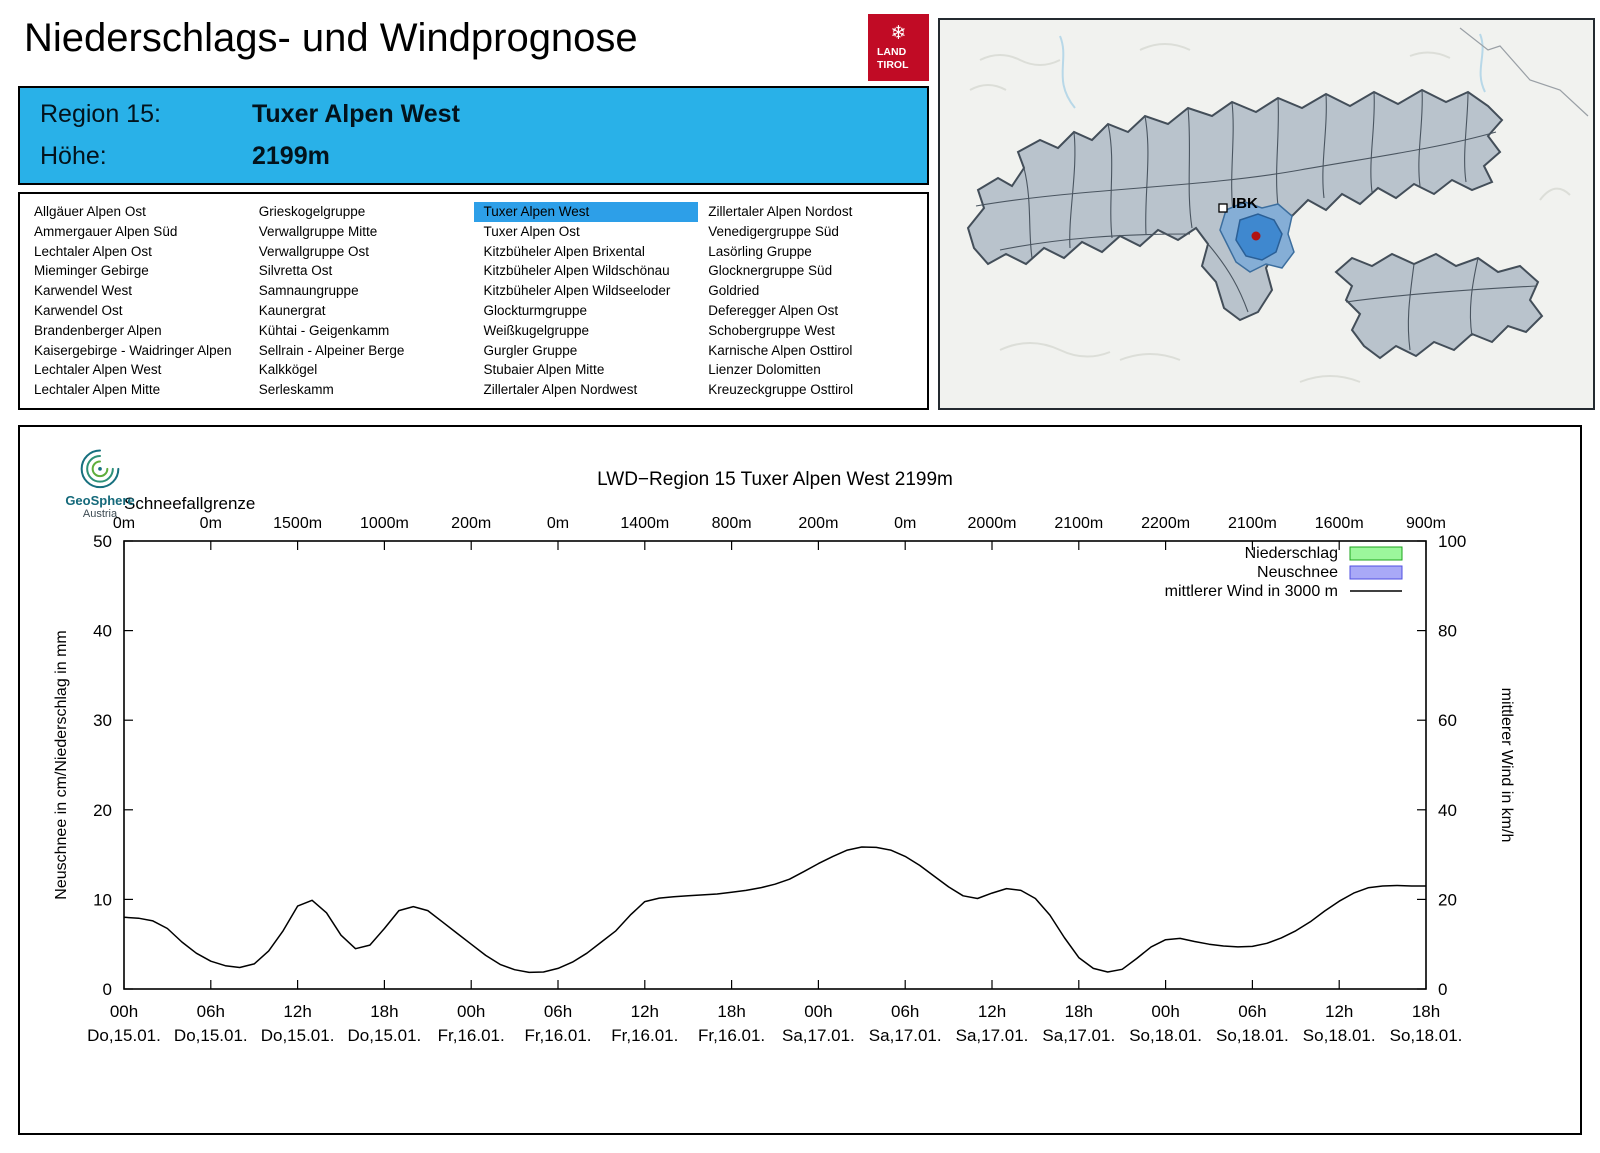  Describe the element at coordinates (288, 370) in the screenshot. I see `region-list-item: Kalkkögel` at that location.